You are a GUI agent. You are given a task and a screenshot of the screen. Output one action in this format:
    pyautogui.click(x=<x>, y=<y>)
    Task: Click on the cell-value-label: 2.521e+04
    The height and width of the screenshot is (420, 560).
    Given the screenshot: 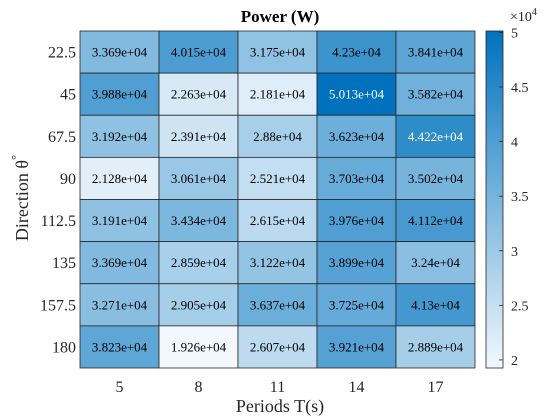 What is the action you would take?
    pyautogui.click(x=278, y=178)
    